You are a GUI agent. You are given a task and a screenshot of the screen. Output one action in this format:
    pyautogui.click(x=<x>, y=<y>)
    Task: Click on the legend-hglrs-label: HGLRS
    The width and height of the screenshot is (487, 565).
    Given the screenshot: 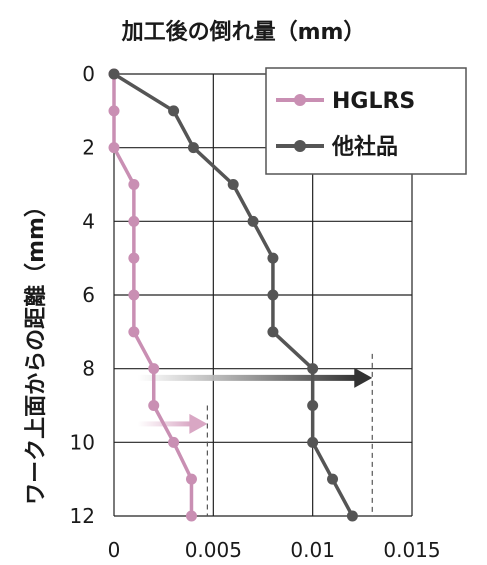 What is the action you would take?
    pyautogui.click(x=373, y=101)
    